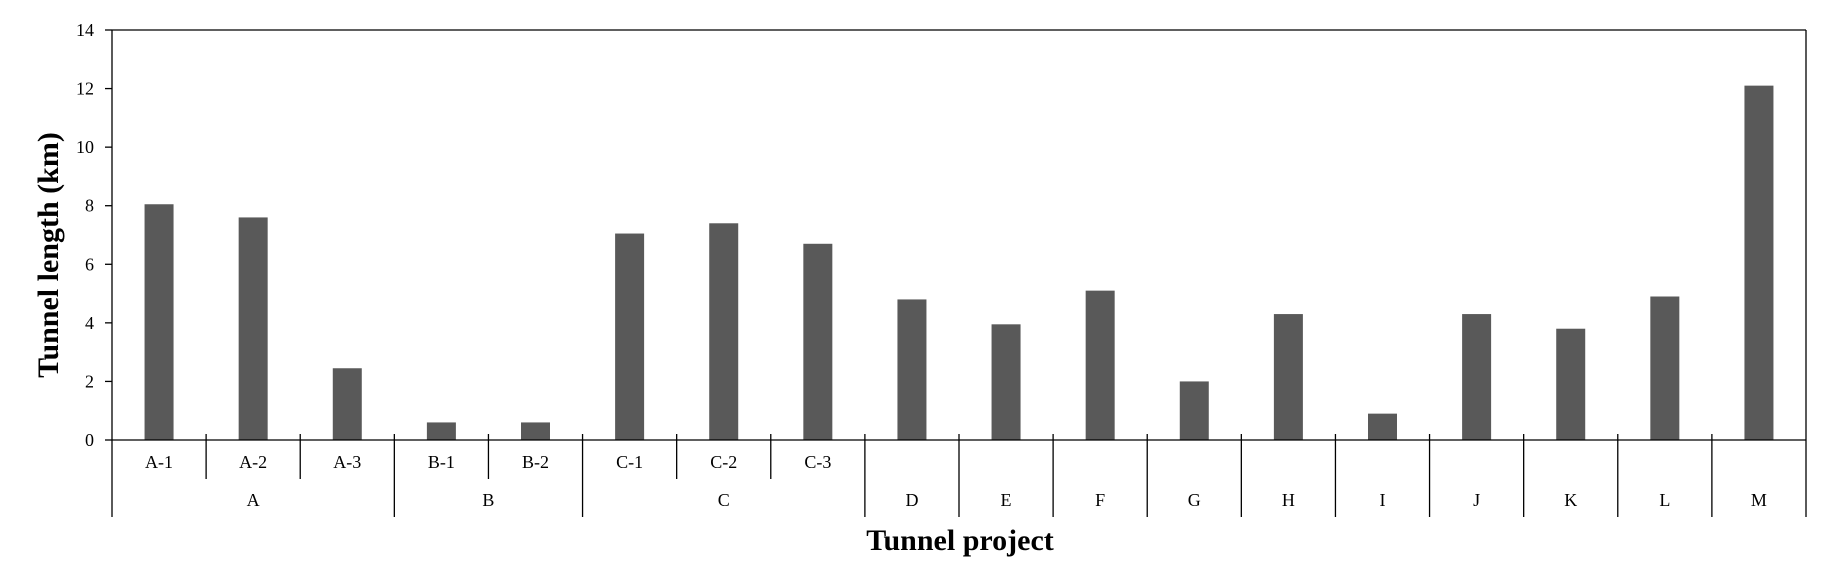  I want to click on x-group-label: D, so click(911, 500).